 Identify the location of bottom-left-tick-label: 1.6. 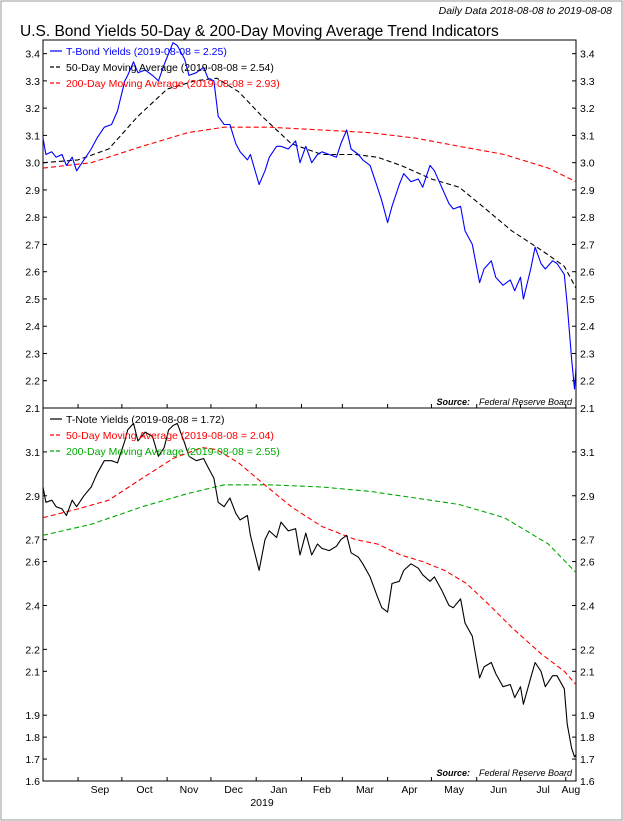
(32, 782).